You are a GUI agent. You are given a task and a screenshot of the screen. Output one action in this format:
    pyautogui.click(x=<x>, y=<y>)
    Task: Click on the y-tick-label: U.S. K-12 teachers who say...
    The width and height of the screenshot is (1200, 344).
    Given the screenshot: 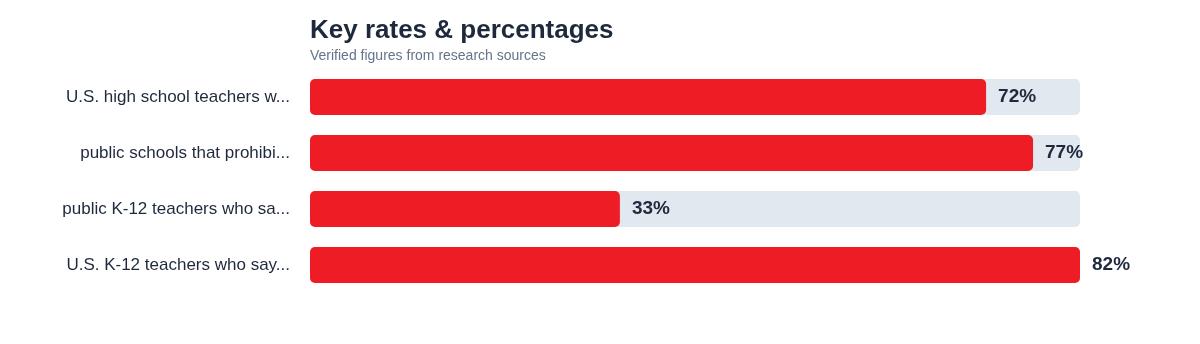 What is the action you would take?
    pyautogui.click(x=178, y=264)
    